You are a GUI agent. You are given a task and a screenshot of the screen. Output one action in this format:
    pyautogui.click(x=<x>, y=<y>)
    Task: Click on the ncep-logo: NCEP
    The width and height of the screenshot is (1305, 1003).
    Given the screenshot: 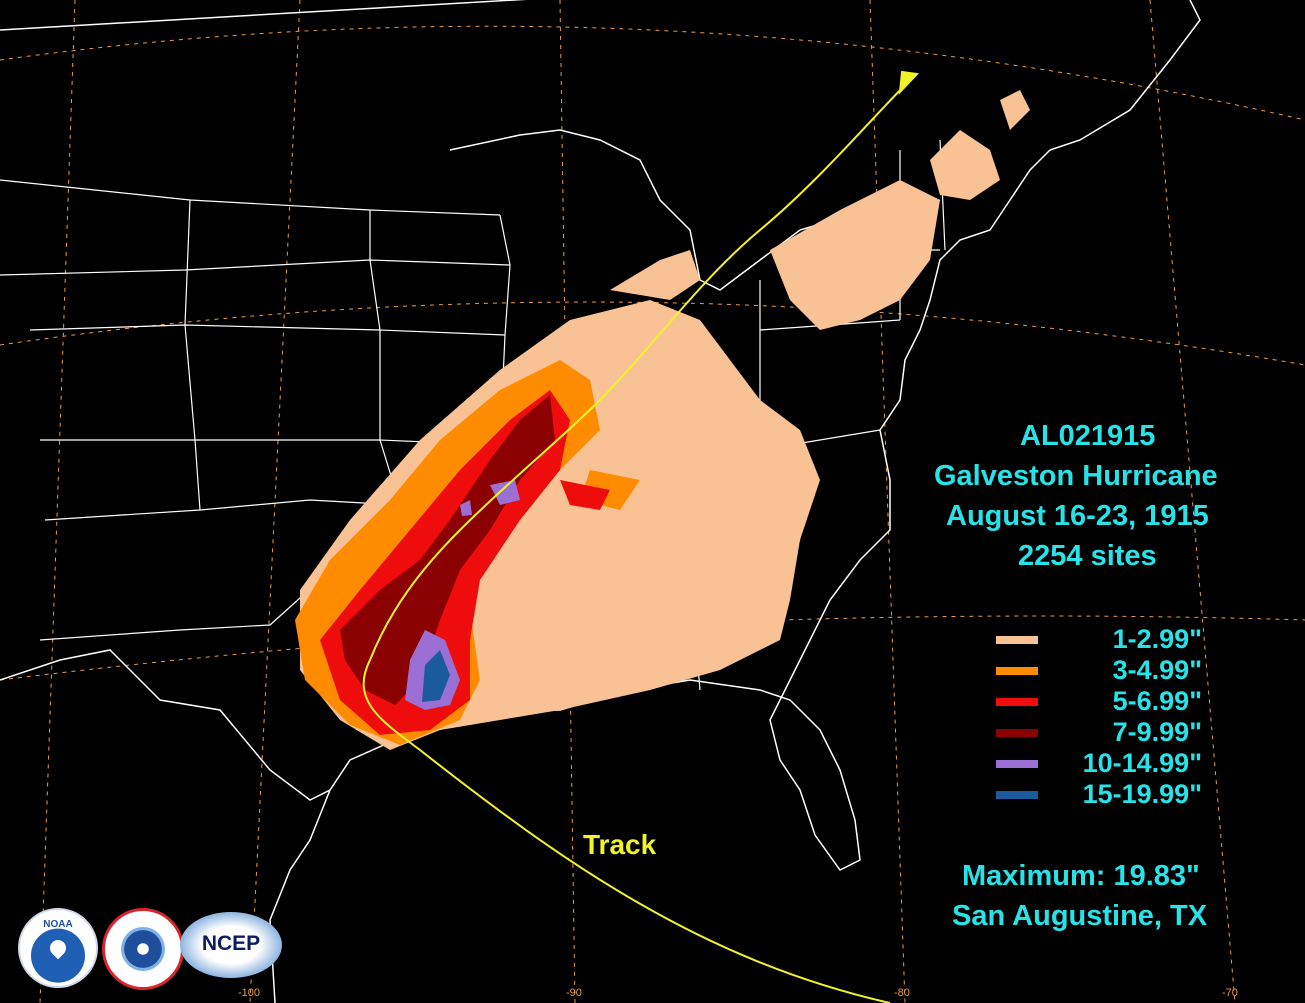 What is the action you would take?
    pyautogui.click(x=231, y=945)
    